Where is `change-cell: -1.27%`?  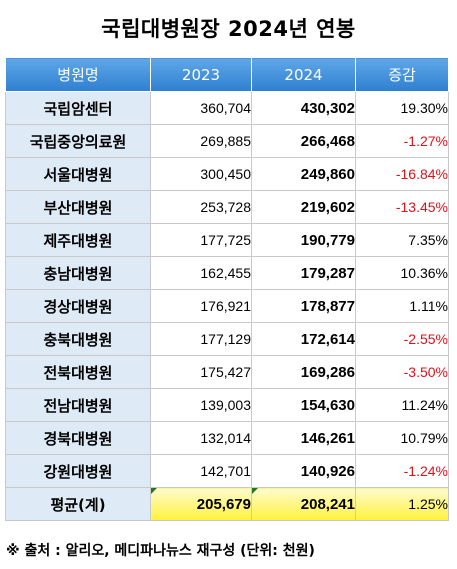
change-cell: -1.27% is located at coordinates (402, 141).